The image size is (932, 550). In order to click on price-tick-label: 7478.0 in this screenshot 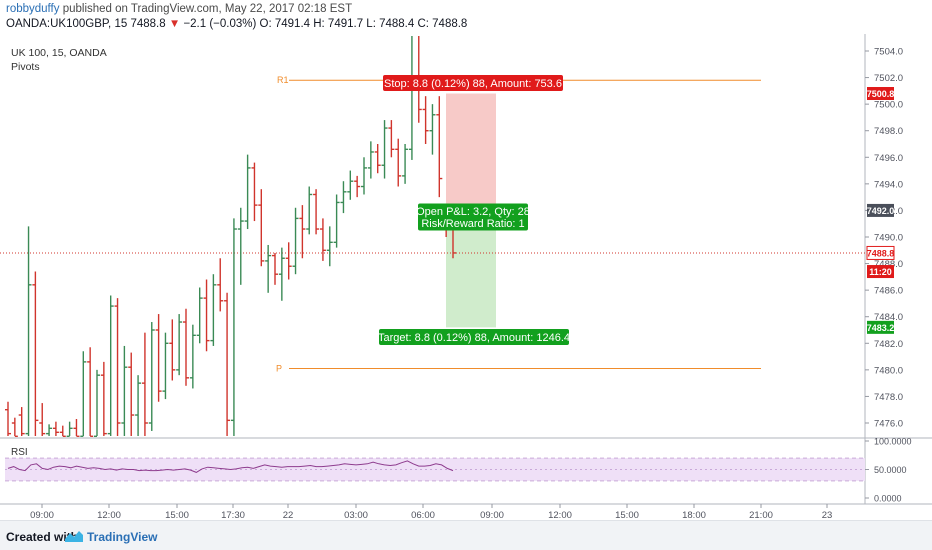, I will do `click(888, 397)`.